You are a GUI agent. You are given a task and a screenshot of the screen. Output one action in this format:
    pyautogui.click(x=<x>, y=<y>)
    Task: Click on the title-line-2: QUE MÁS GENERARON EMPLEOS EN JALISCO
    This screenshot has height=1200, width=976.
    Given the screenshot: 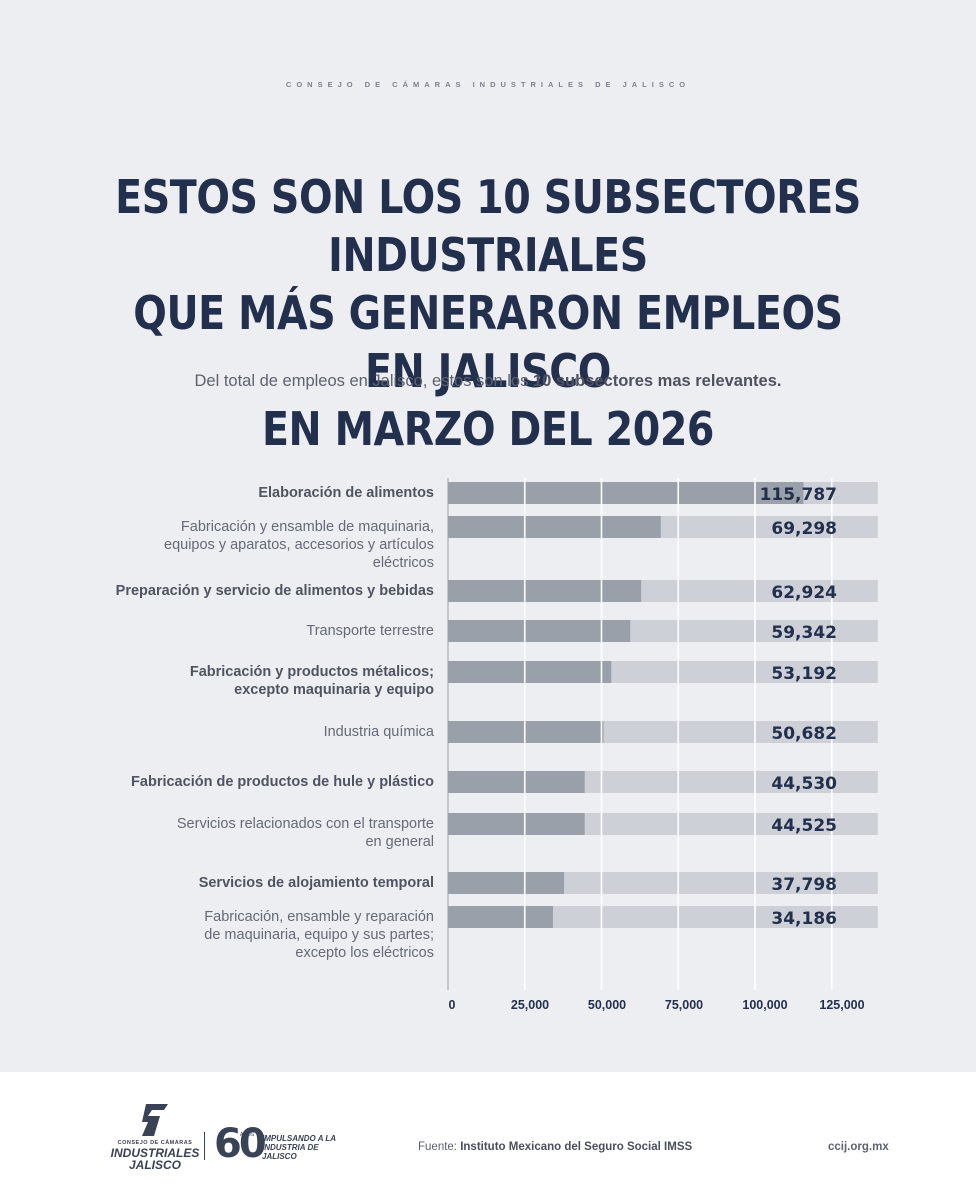 What is the action you would take?
    pyautogui.click(x=488, y=342)
    